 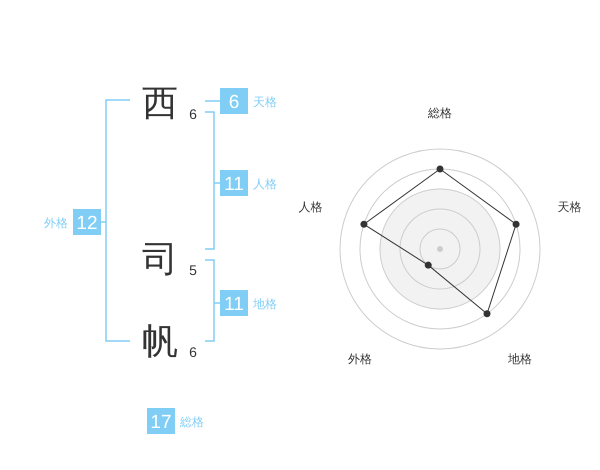 I want to click on spoke-label: 外格, so click(x=360, y=359).